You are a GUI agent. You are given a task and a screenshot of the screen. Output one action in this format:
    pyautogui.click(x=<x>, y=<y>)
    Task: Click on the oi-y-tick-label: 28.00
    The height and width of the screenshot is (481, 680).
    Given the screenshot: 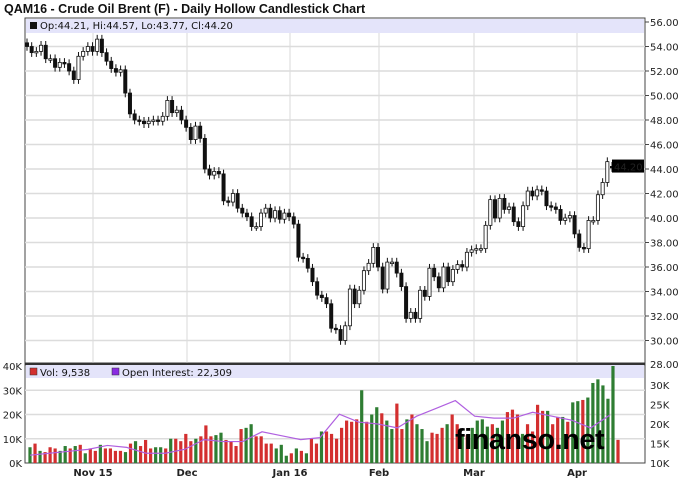 What is the action you would take?
    pyautogui.click(x=664, y=365)
    